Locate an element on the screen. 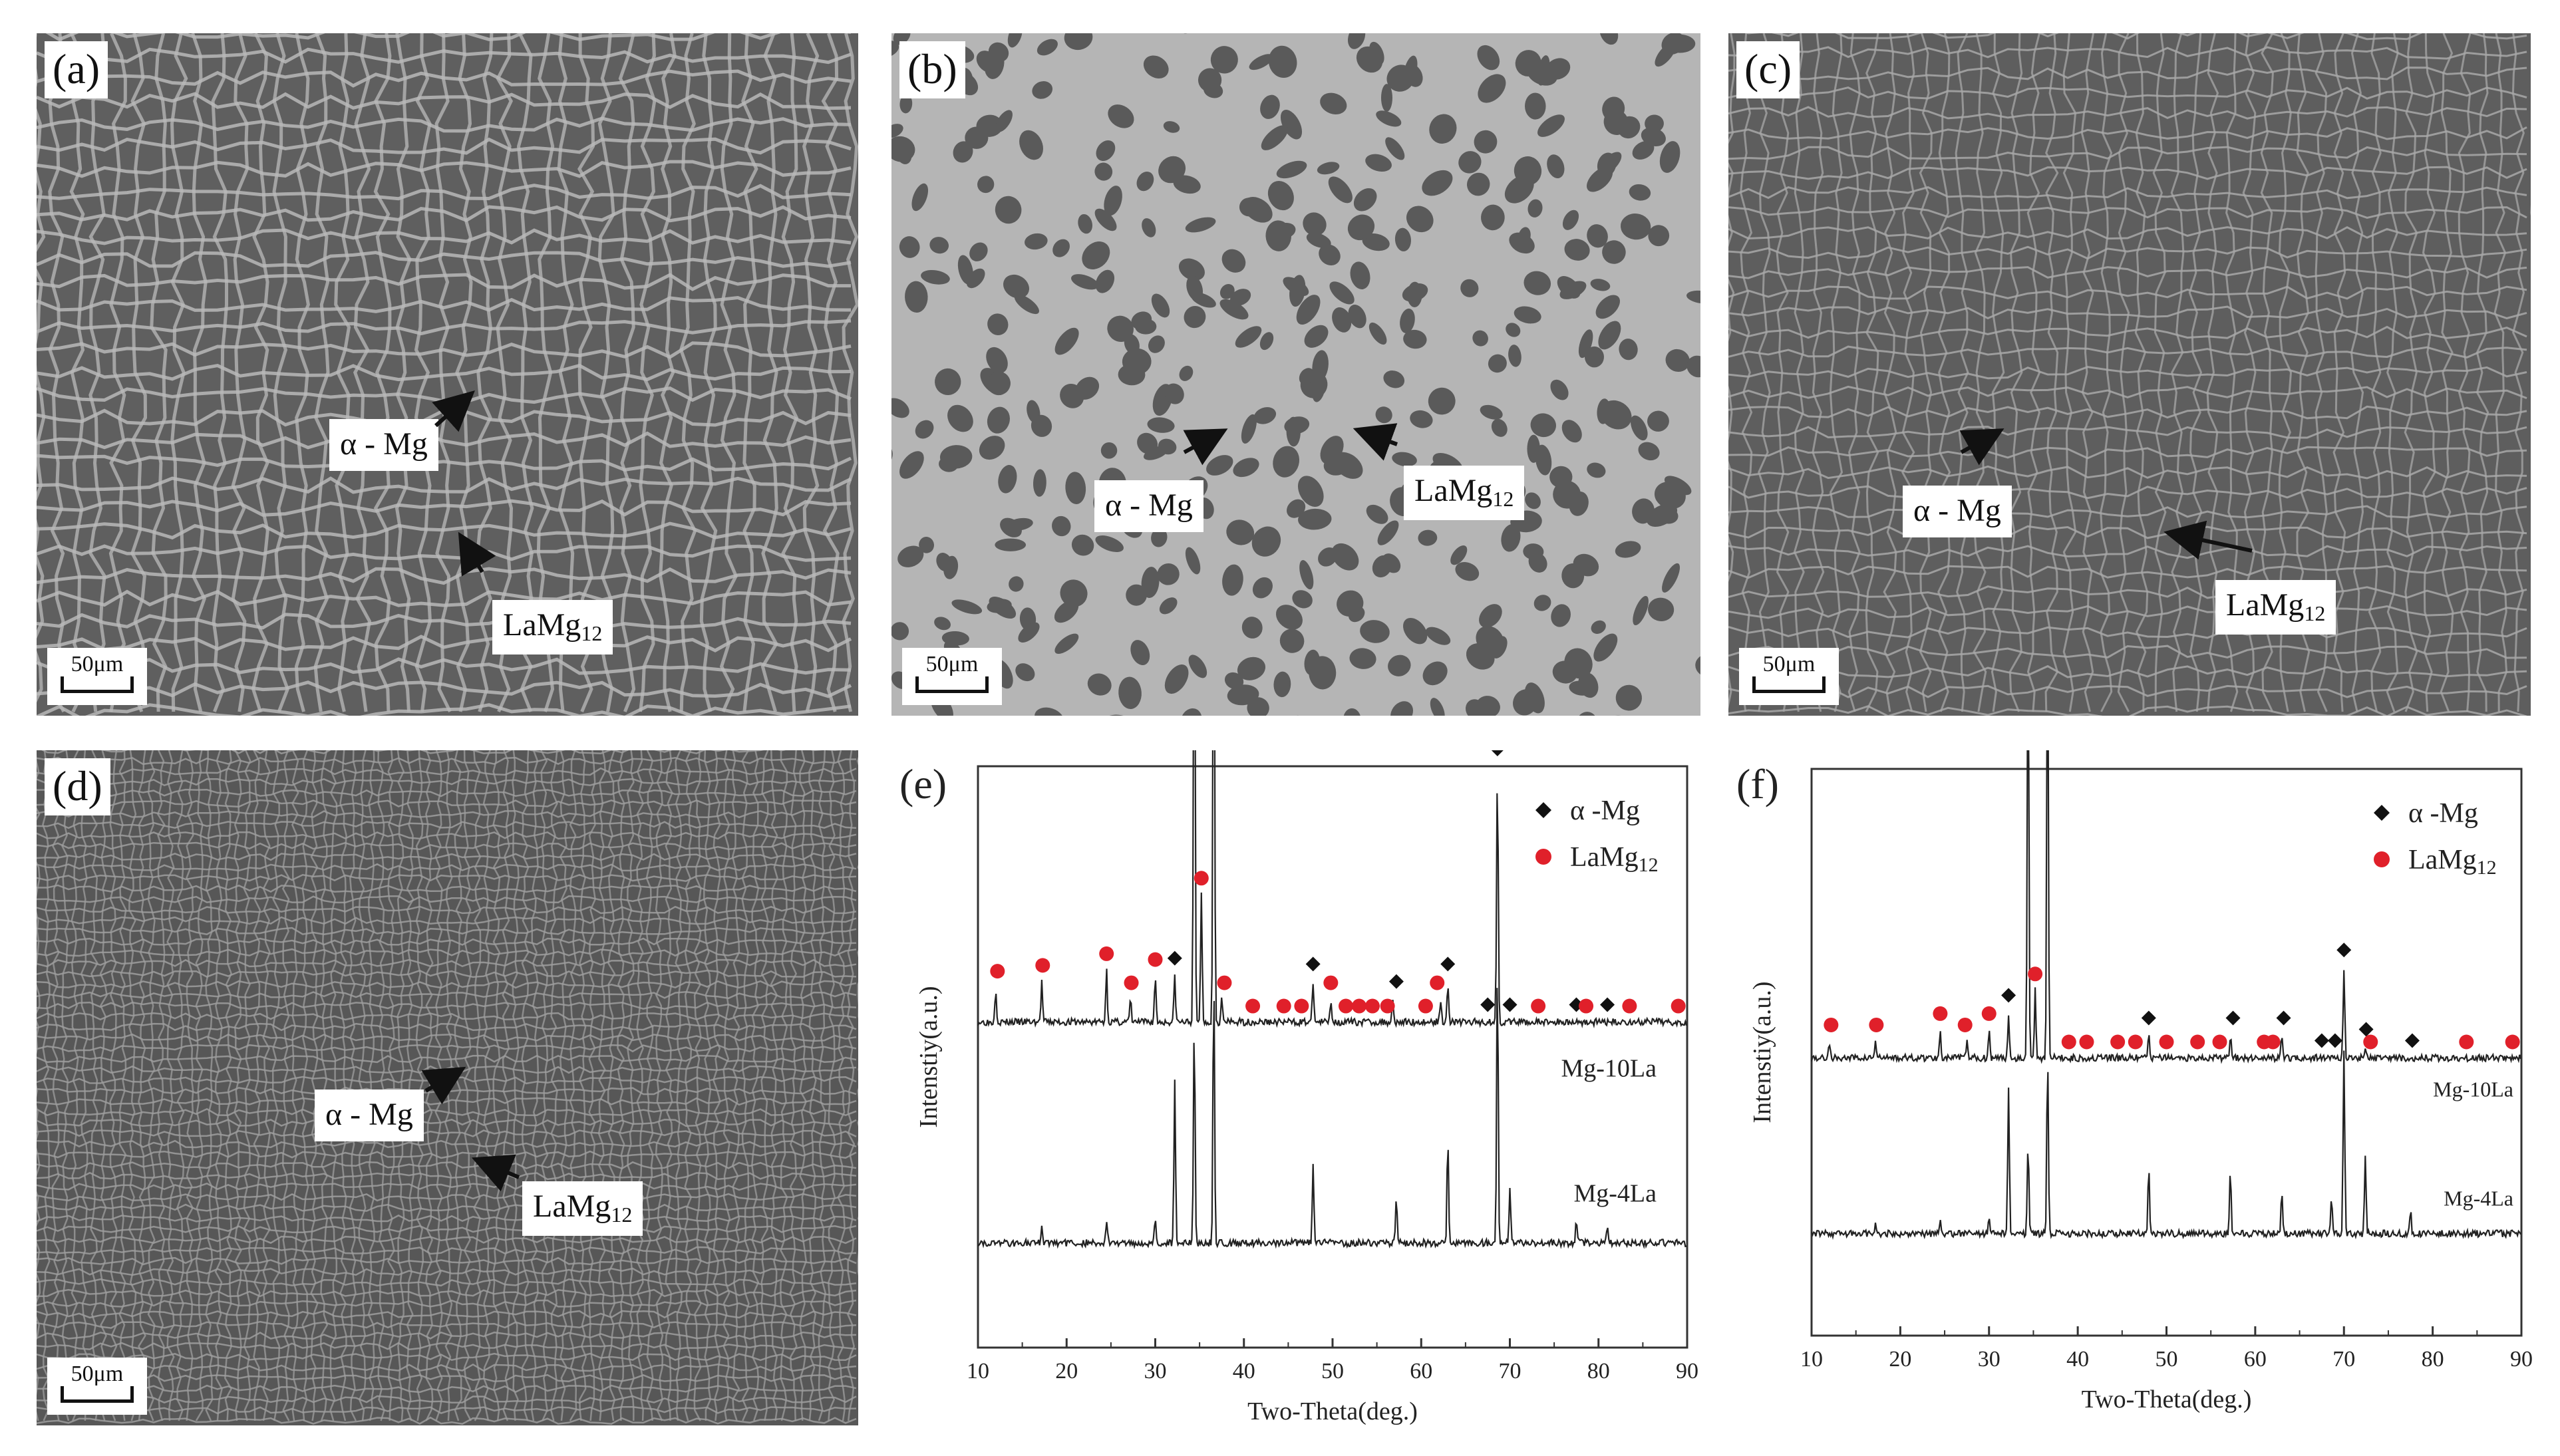  panel-label: (e) is located at coordinates (923, 783).